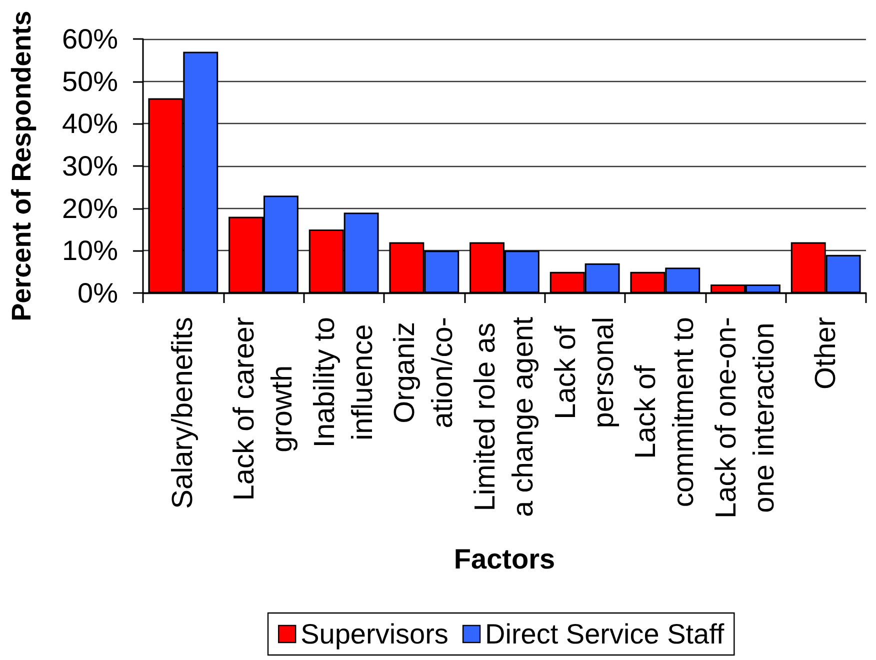 The height and width of the screenshot is (660, 876). What do you see at coordinates (665, 412) in the screenshot?
I see `x-tick-label: Lack of commitment to` at bounding box center [665, 412].